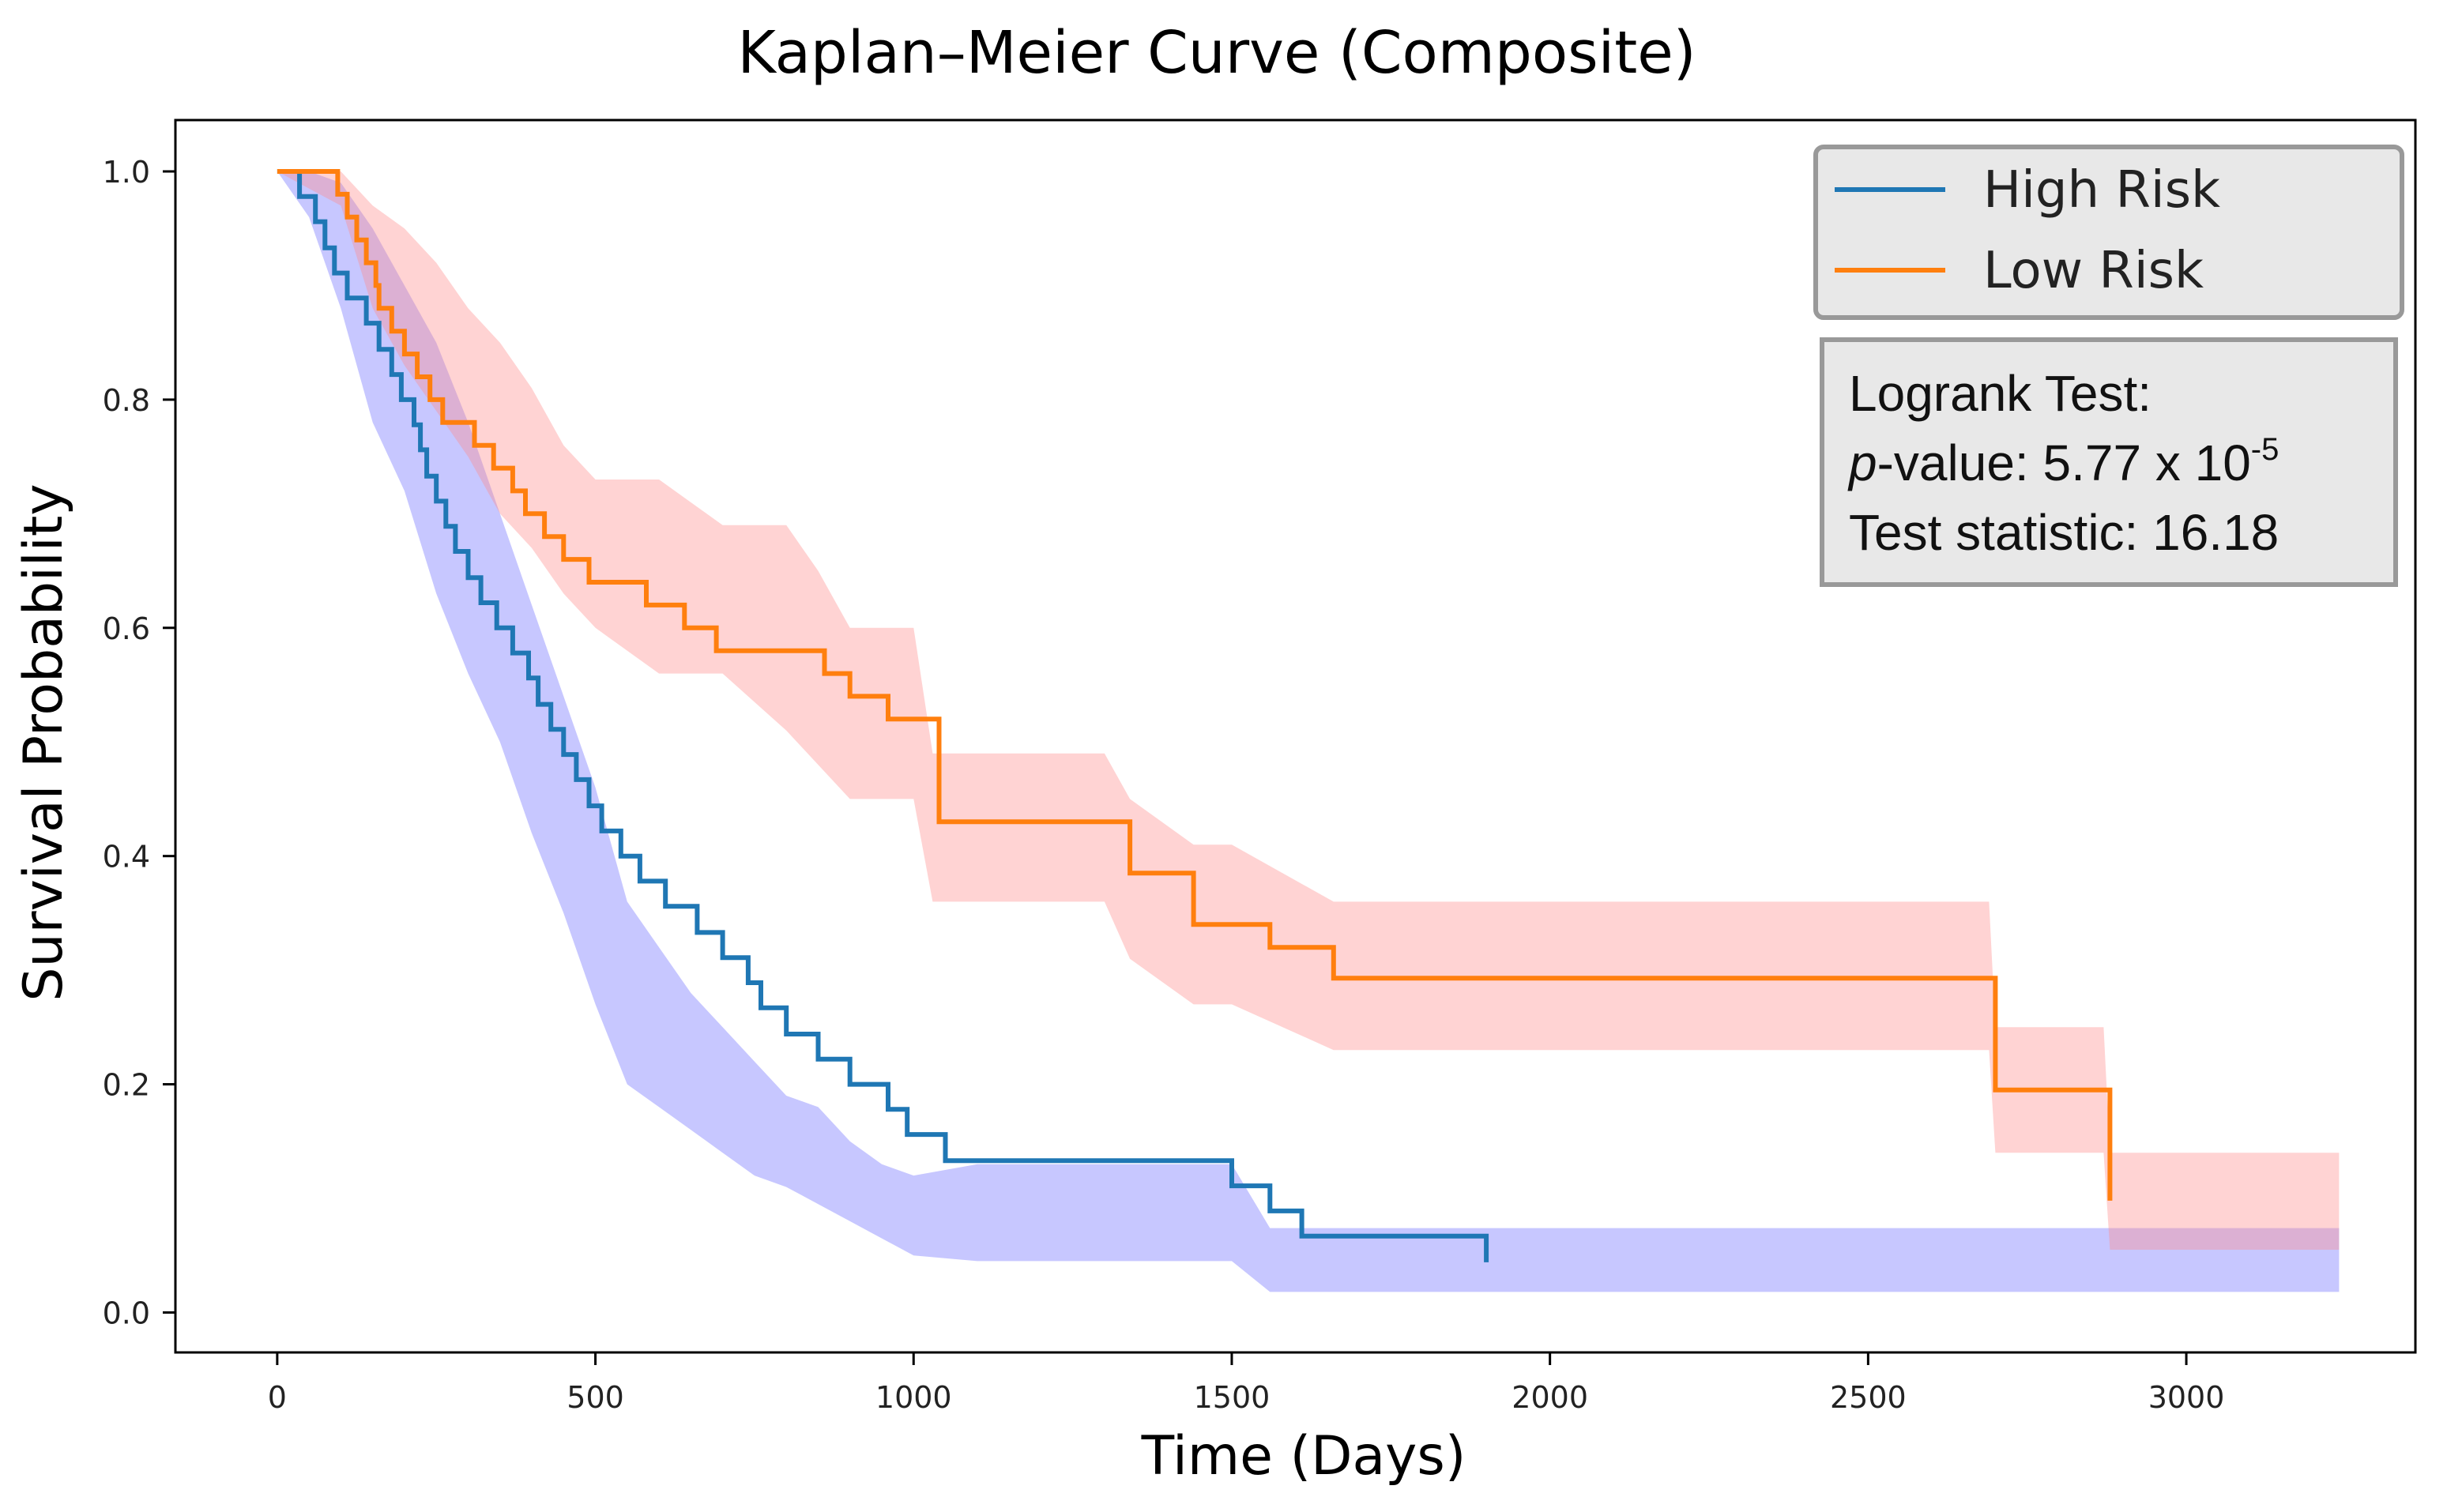 The width and height of the screenshot is (2447, 1512). I want to click on y-tick-label: 0.8, so click(126, 400).